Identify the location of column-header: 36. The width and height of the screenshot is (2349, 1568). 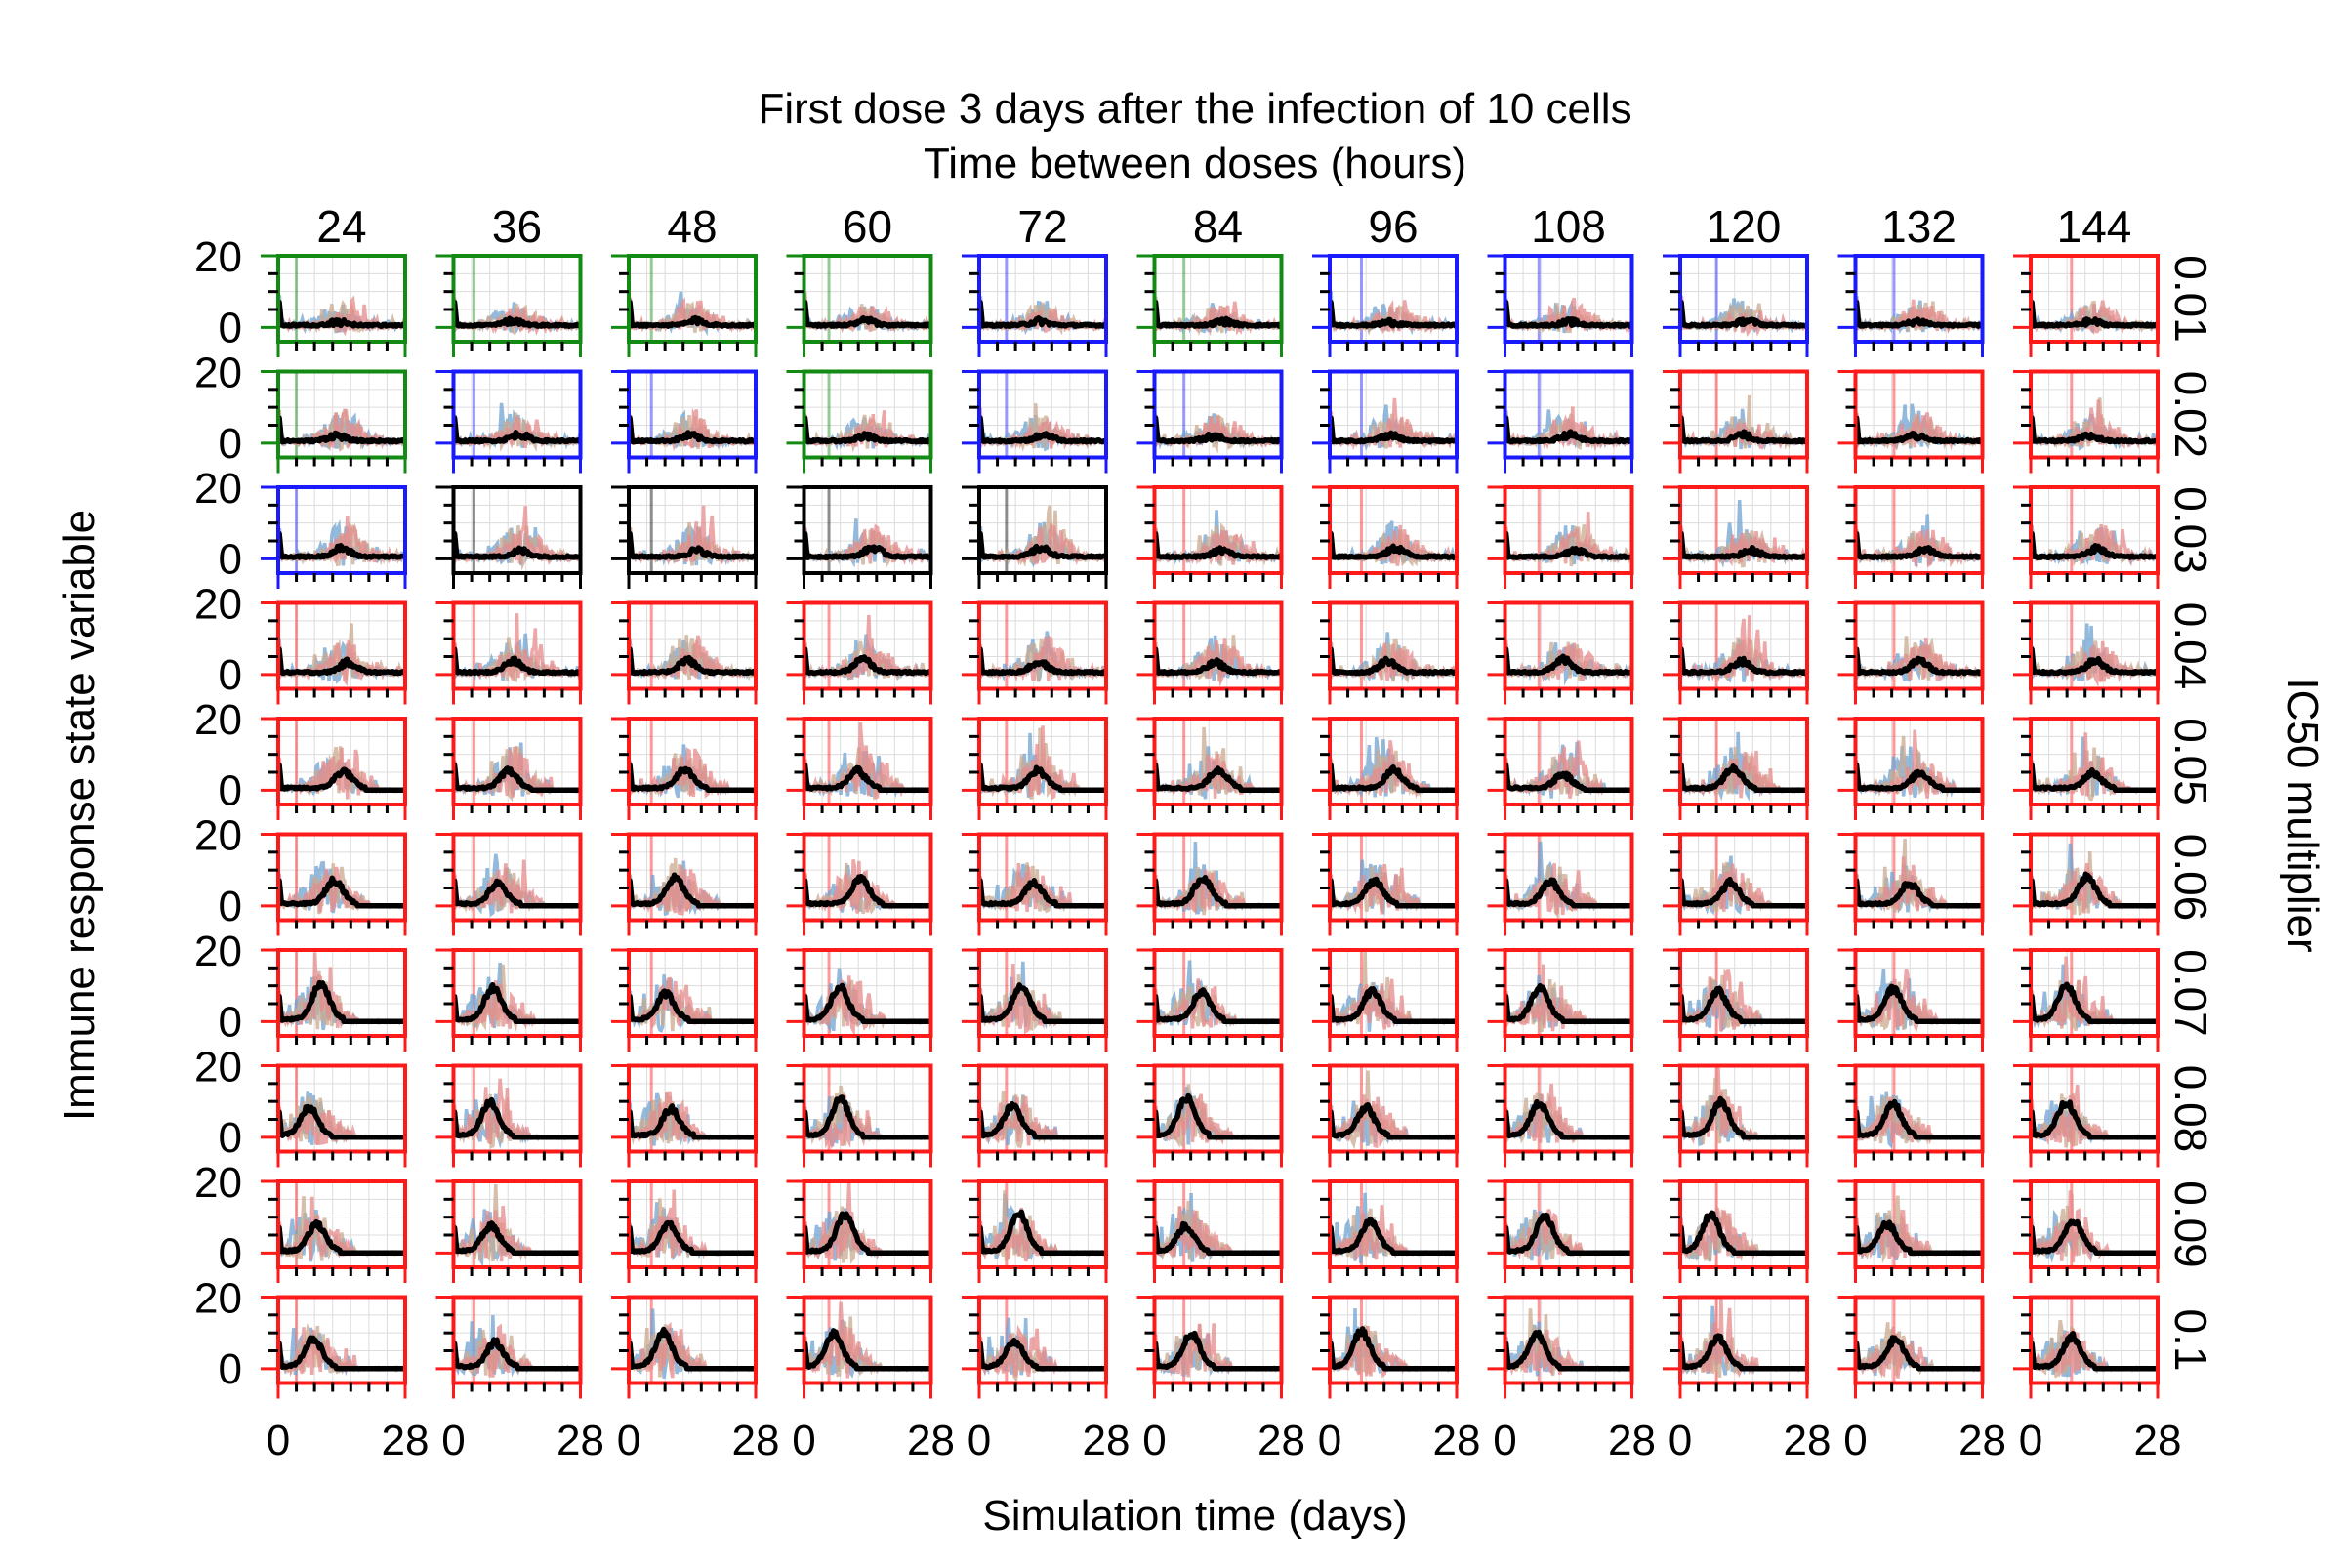
(517, 226).